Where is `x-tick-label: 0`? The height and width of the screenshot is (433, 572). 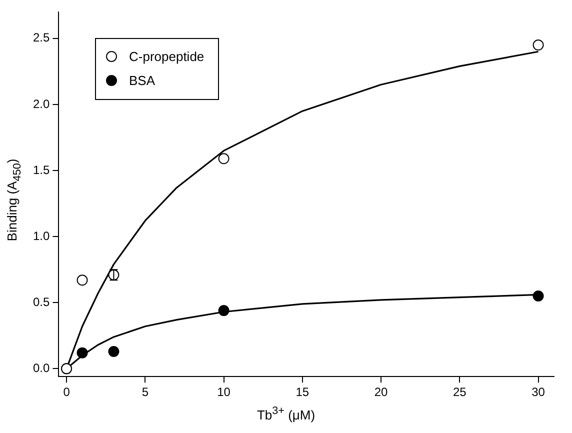 x-tick-label: 0 is located at coordinates (66, 392).